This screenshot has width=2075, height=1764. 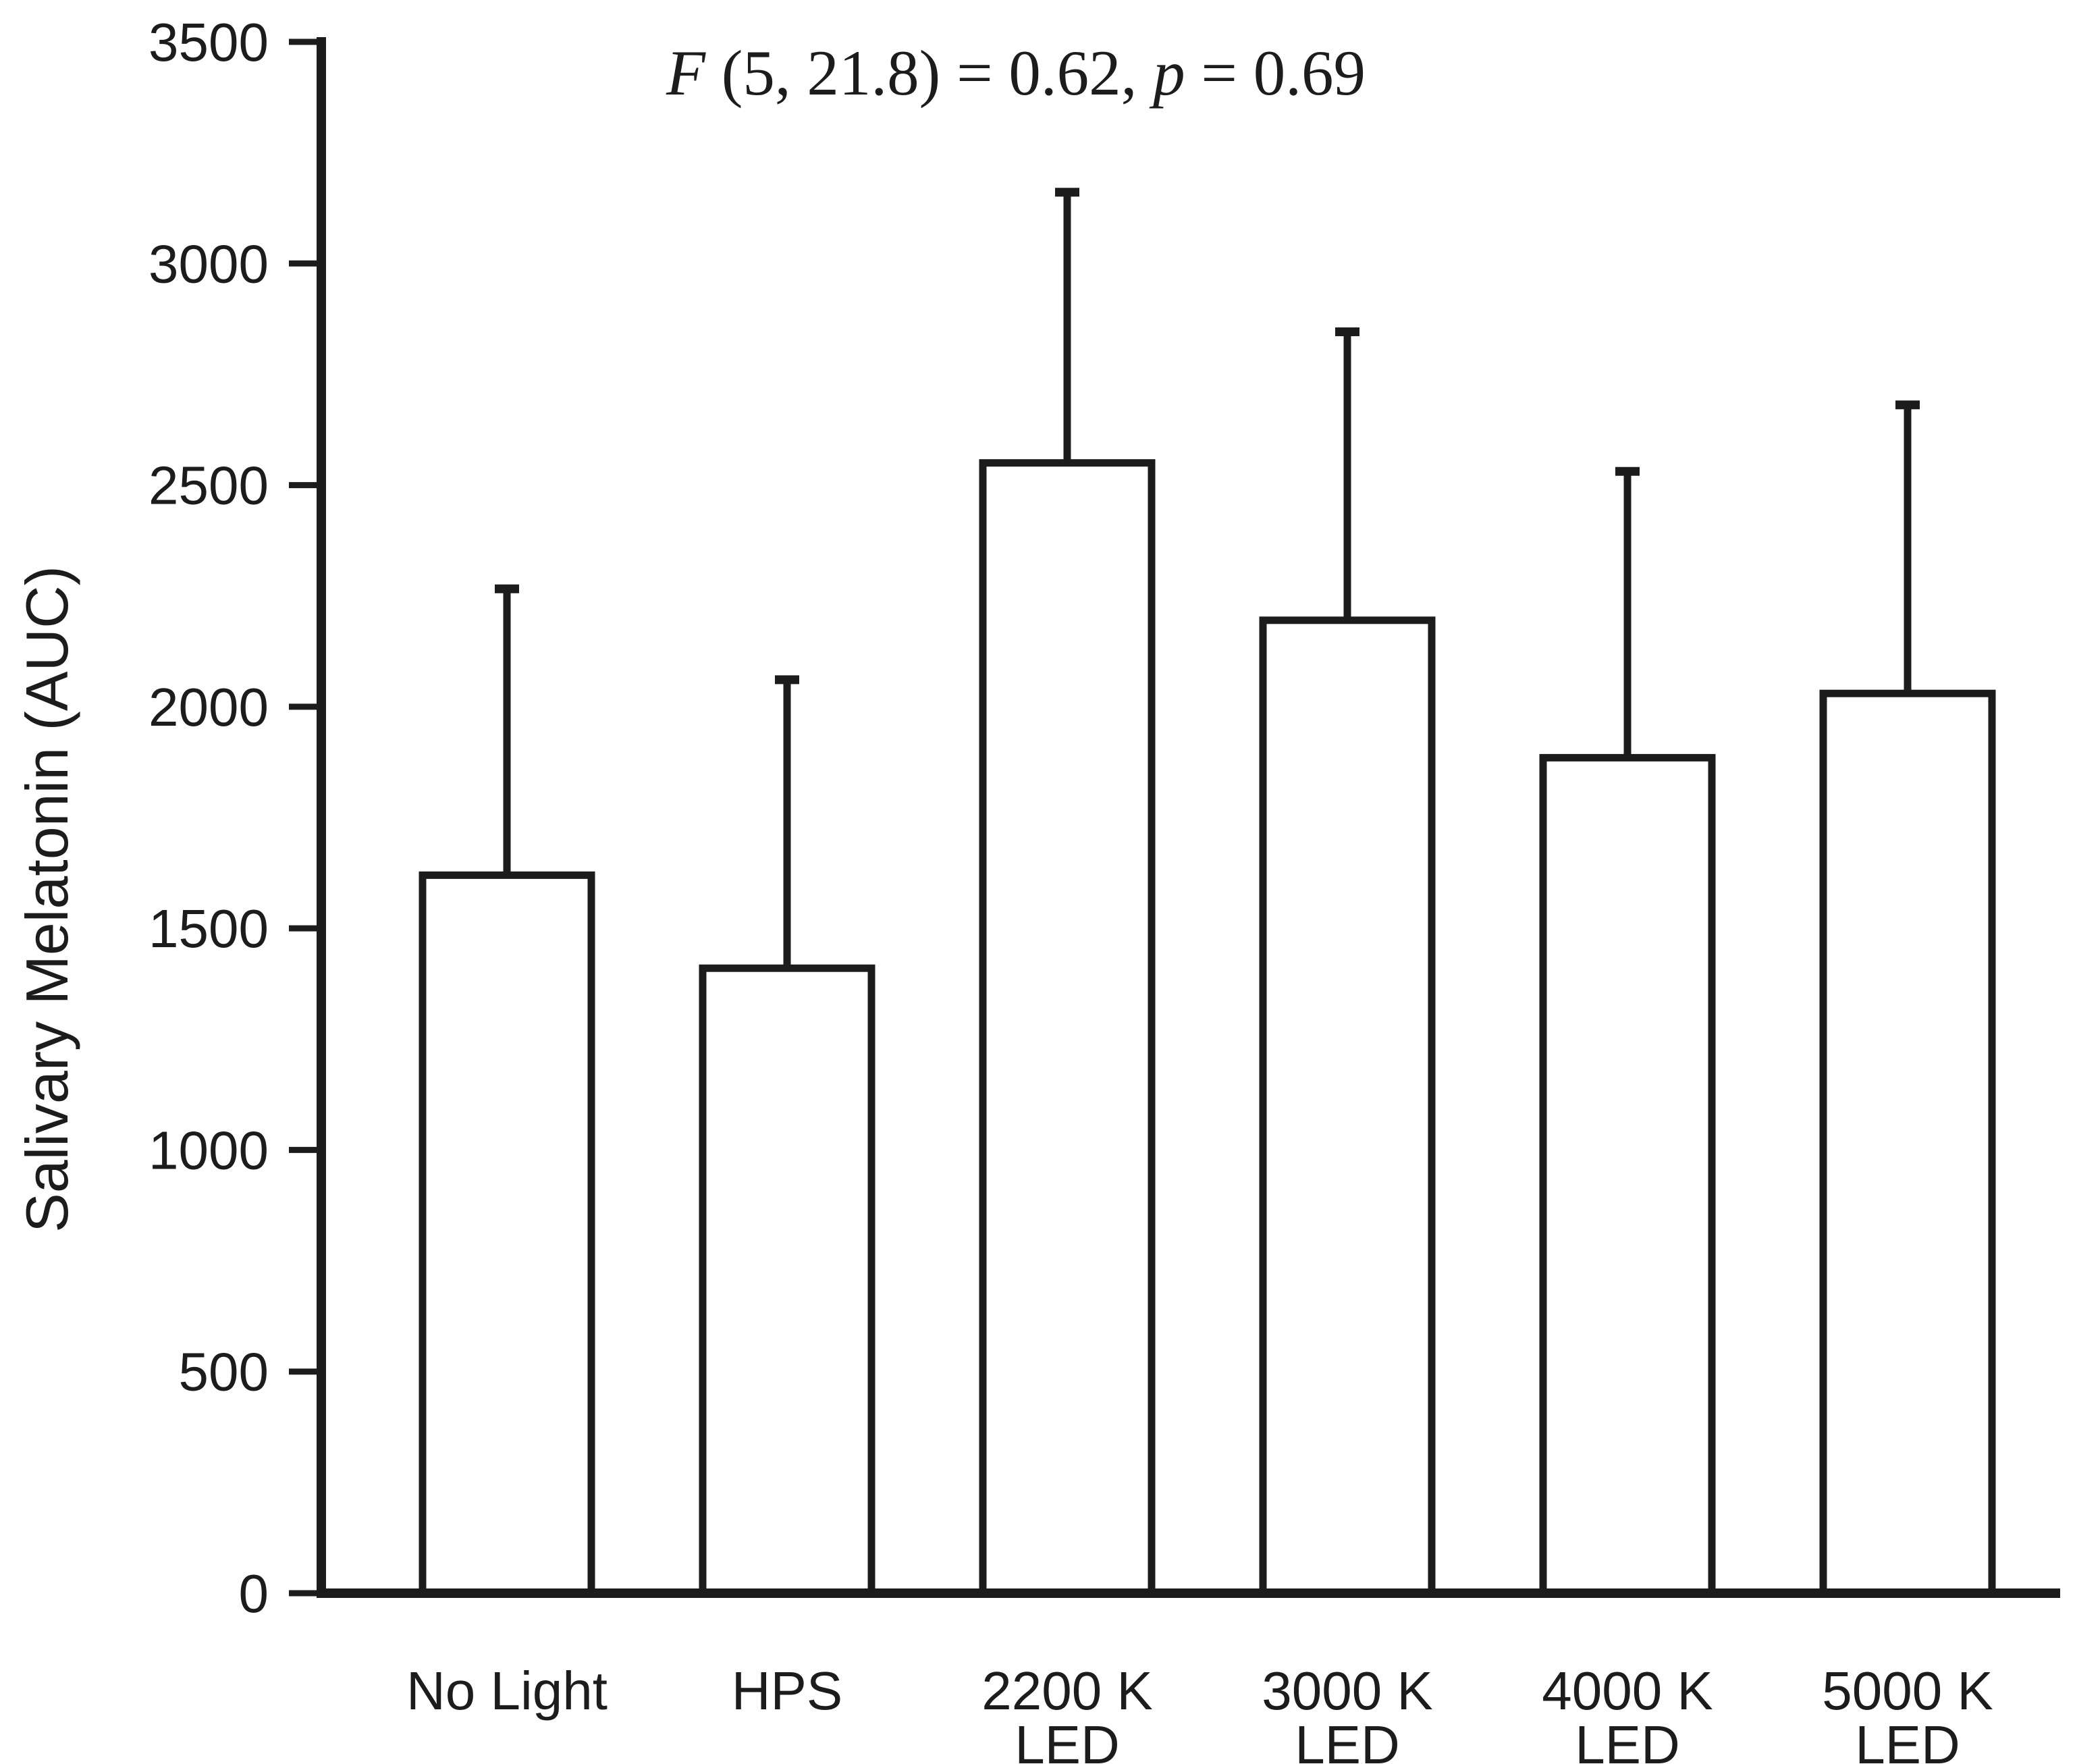 What do you see at coordinates (254, 1593) in the screenshot?
I see `y-tick-label: 0` at bounding box center [254, 1593].